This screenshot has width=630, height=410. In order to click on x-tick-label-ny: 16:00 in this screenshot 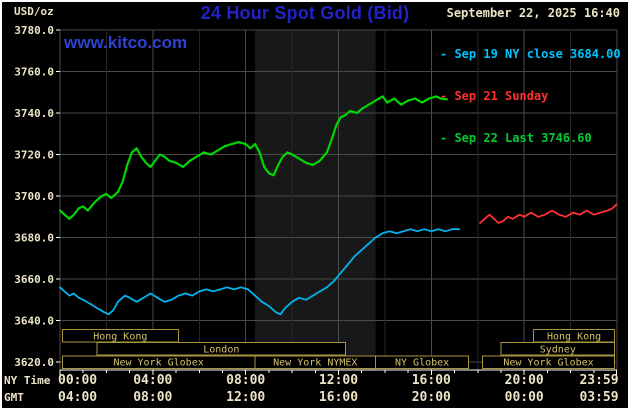, I will do `click(431, 380)`.